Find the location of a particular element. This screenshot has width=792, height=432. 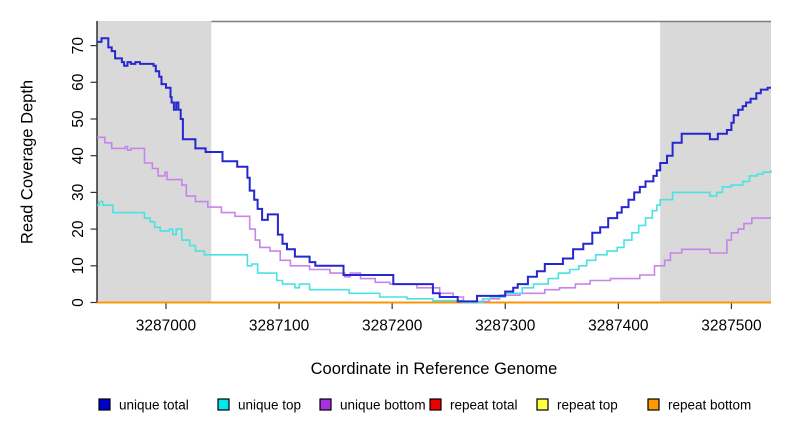

legend-label-unique-top: unique top is located at coordinates (269, 405).